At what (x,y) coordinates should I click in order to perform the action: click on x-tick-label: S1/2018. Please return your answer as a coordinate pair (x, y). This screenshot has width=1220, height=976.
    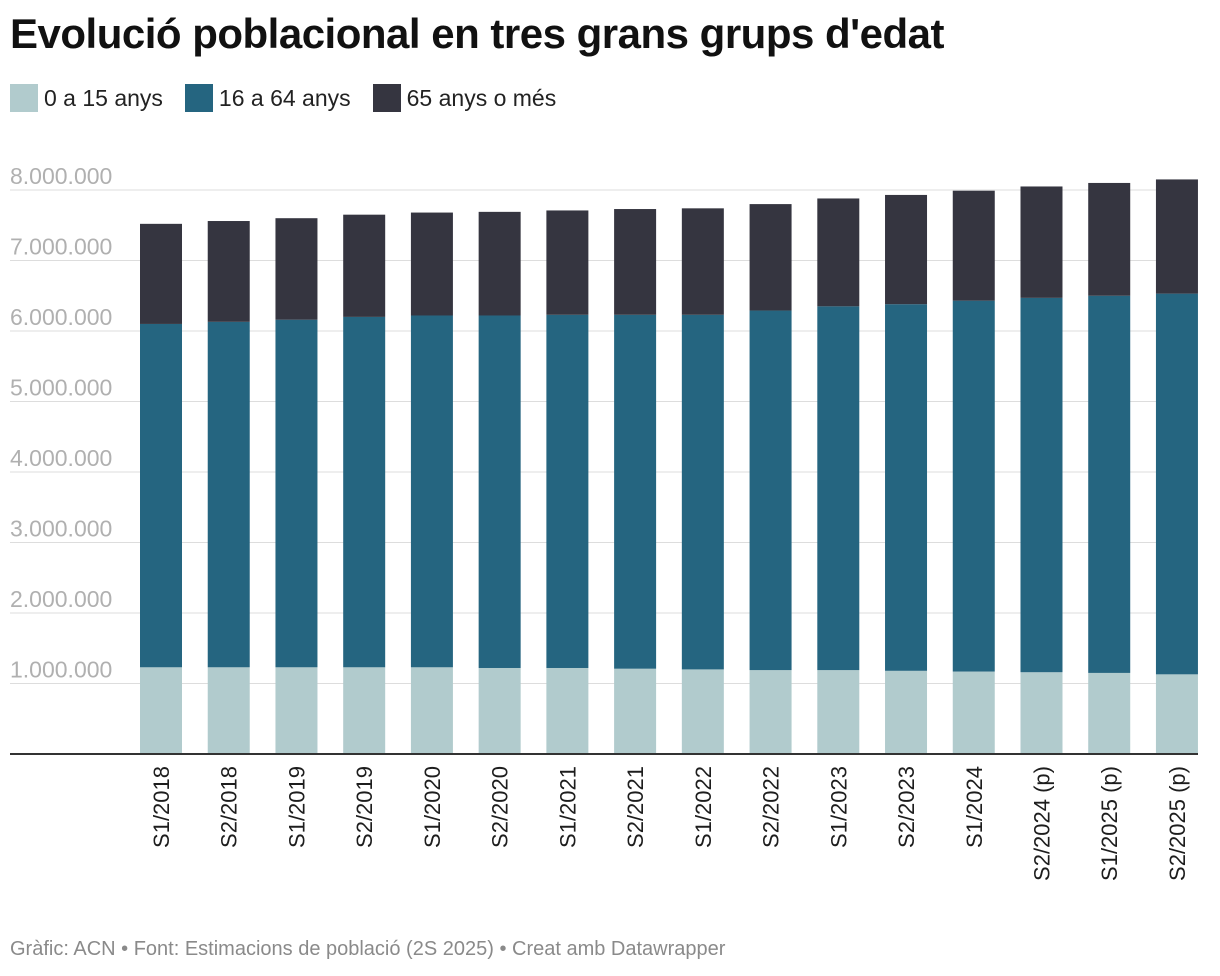
    Looking at the image, I should click on (161, 807).